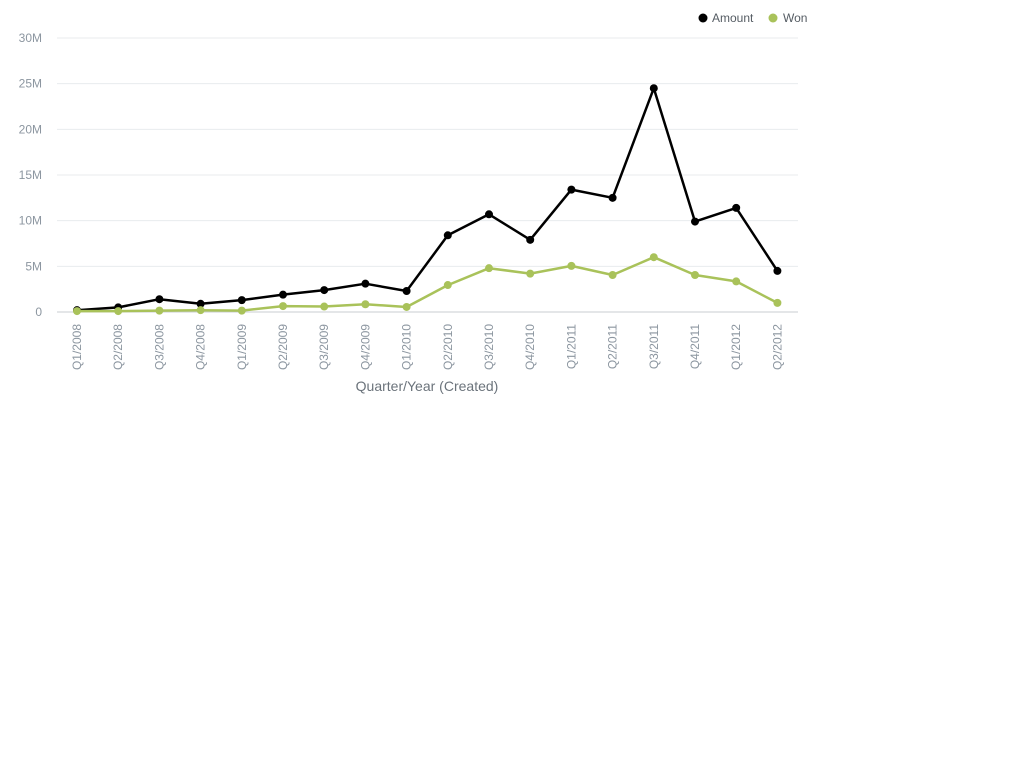 This screenshot has height=768, width=1024. Describe the element at coordinates (38, 312) in the screenshot. I see `y-tick-label: 0` at that location.